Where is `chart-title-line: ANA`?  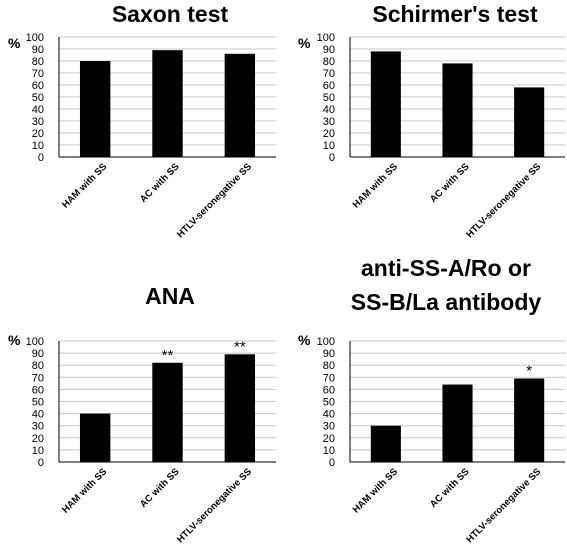
chart-title-line: ANA is located at coordinates (170, 296).